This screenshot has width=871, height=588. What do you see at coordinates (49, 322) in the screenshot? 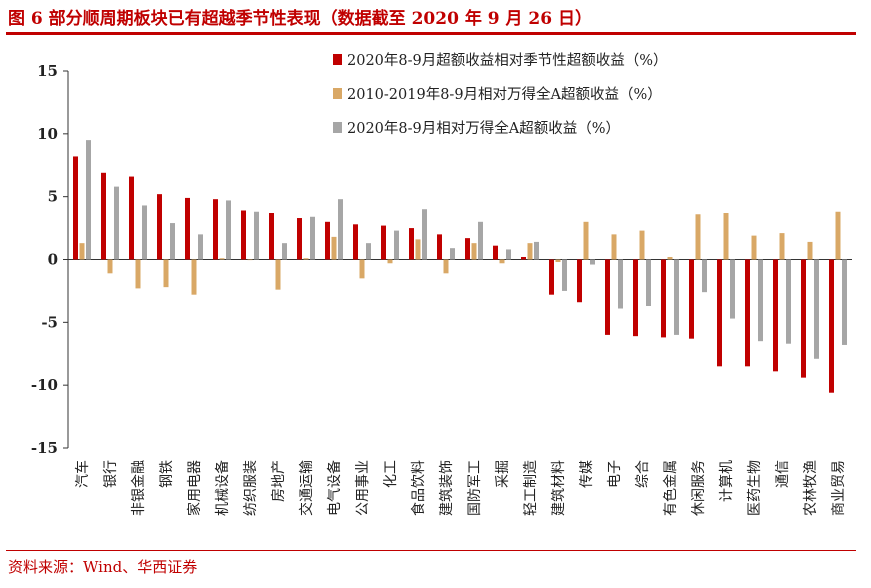
I see `y-tick-label: -5` at bounding box center [49, 322].